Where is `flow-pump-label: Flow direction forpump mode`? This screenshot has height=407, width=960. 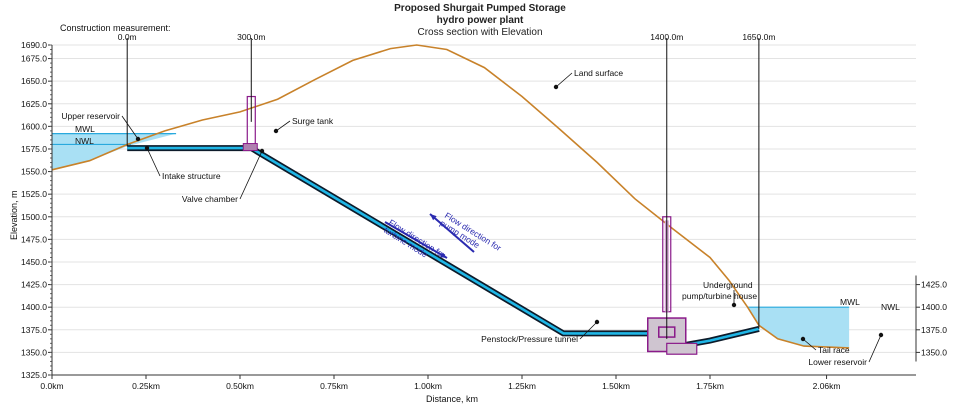 flow-pump-label: Flow direction forpump mode is located at coordinates (470, 235).